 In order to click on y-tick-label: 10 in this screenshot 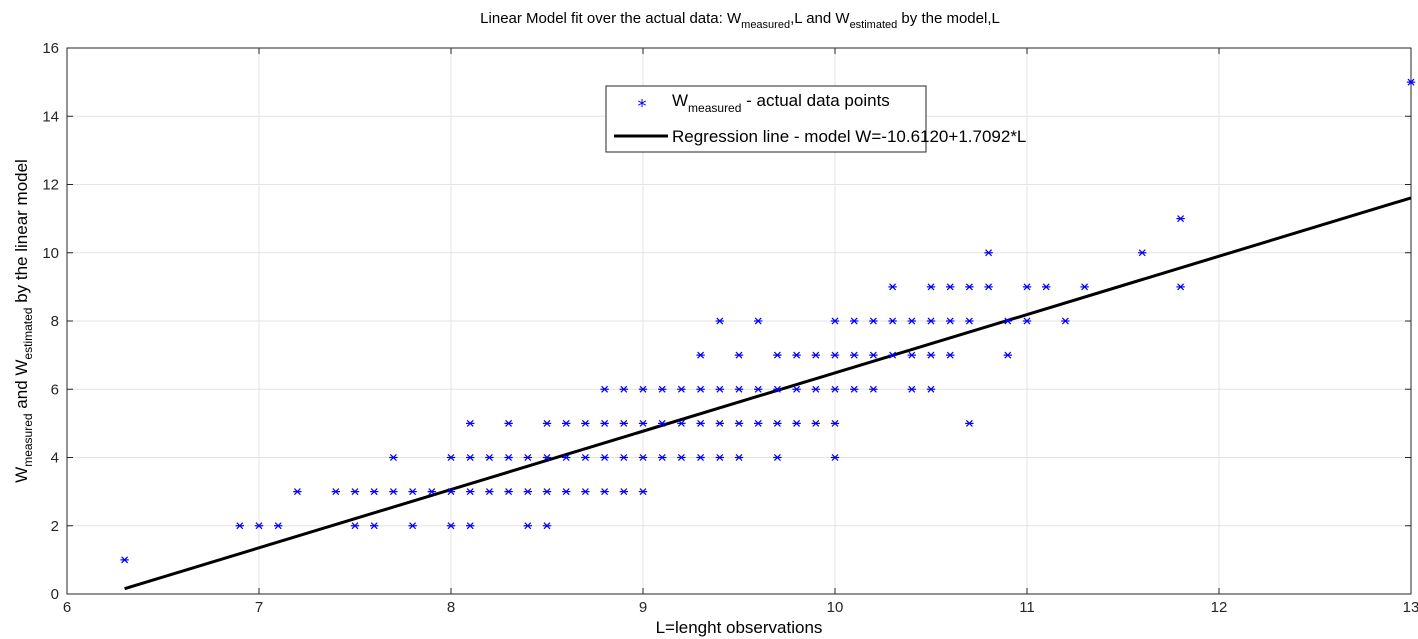, I will do `click(50, 253)`.